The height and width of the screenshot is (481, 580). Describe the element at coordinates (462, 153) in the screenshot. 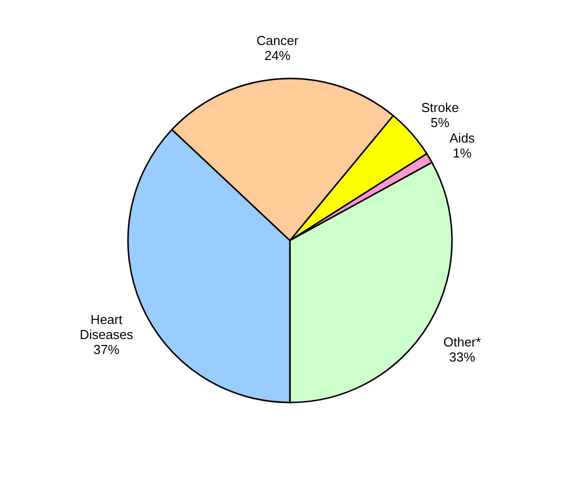

I see `data-label: 1%` at that location.